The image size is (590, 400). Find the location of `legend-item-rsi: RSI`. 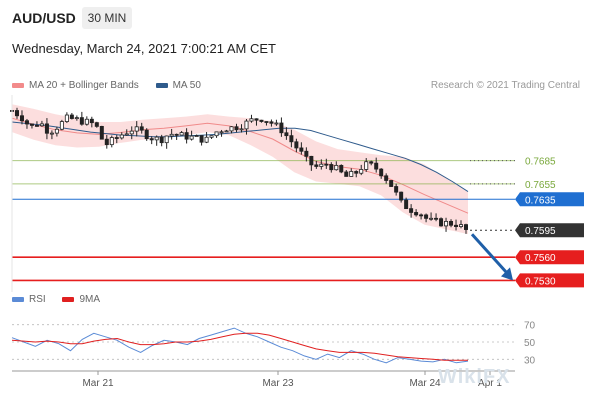

legend-item-rsi: RSI is located at coordinates (29, 299).